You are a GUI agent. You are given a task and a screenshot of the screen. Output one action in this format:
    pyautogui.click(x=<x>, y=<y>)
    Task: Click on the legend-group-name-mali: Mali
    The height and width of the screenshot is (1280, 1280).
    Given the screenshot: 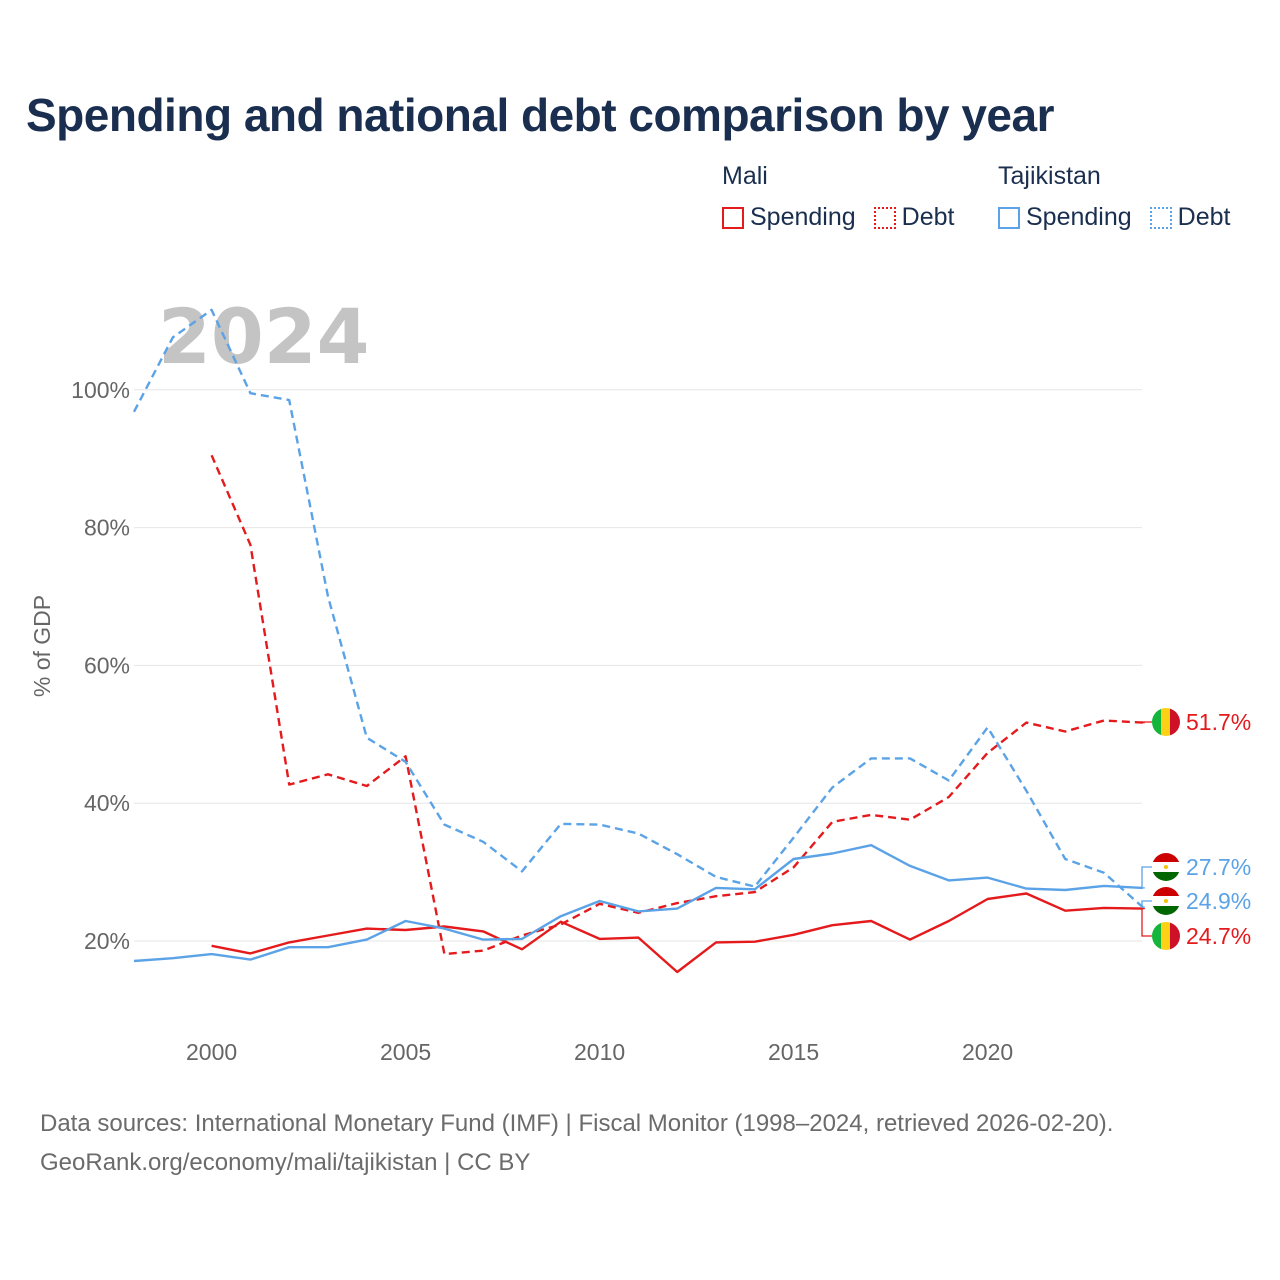 What is the action you would take?
    pyautogui.click(x=745, y=176)
    